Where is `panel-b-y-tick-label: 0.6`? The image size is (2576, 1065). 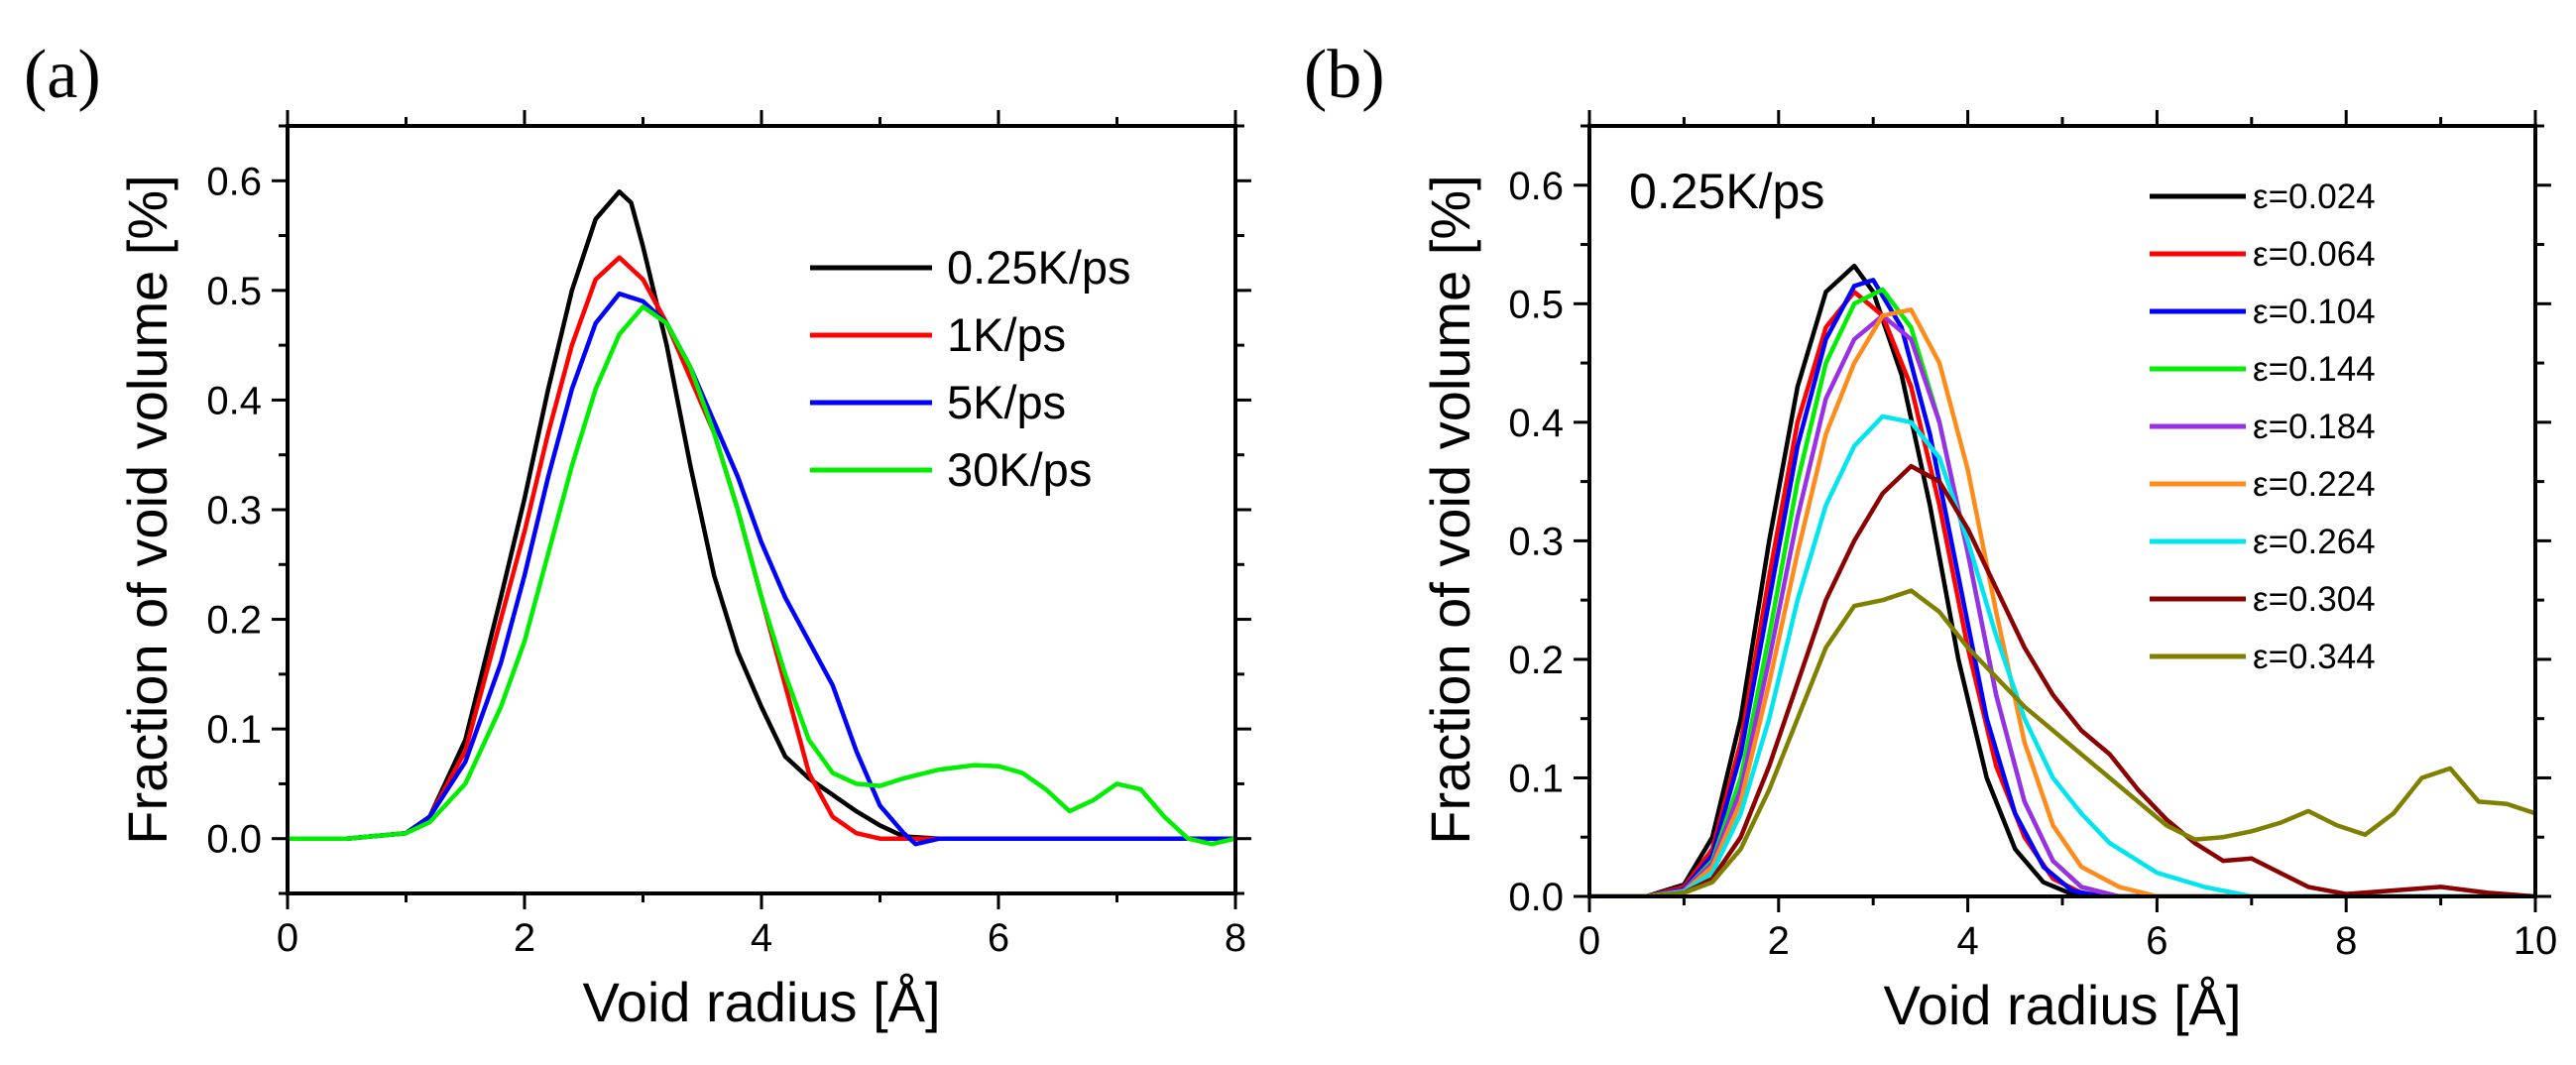
panel-b-y-tick-label: 0.6 is located at coordinates (1536, 186).